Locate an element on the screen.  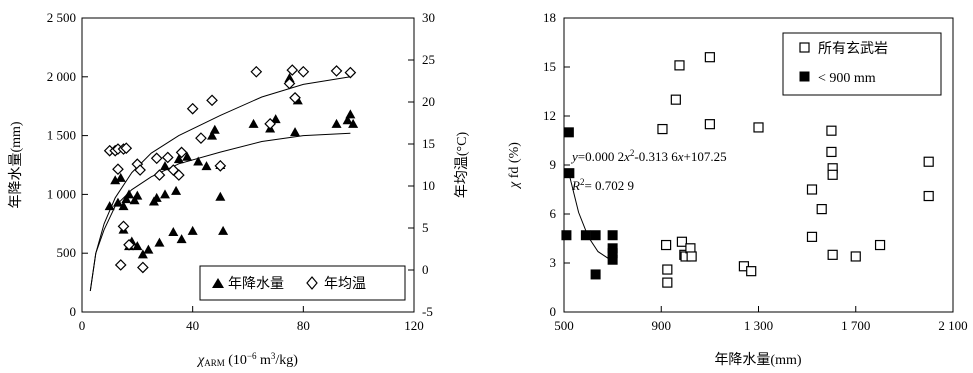
right-y-tick-label: 12 is located at coordinates (549, 115).